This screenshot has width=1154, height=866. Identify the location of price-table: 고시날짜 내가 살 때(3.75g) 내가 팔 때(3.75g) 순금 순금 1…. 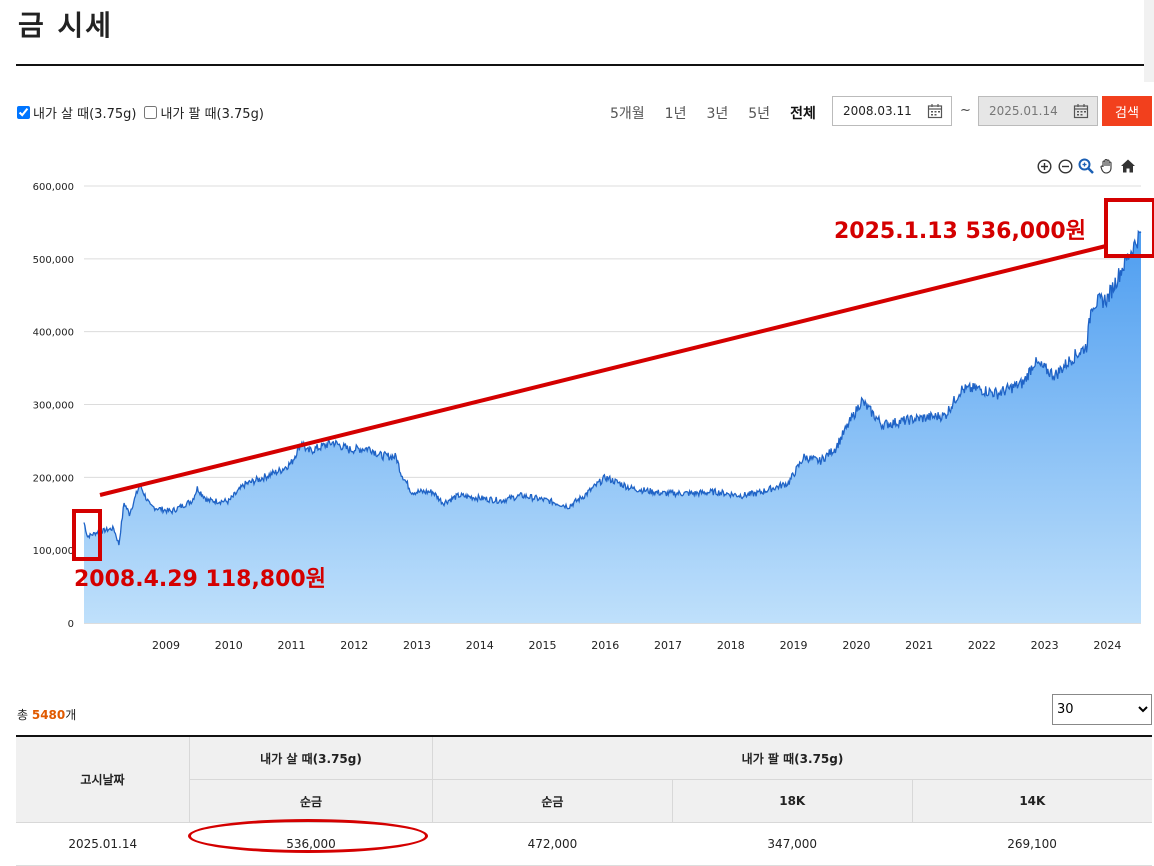
(584, 800).